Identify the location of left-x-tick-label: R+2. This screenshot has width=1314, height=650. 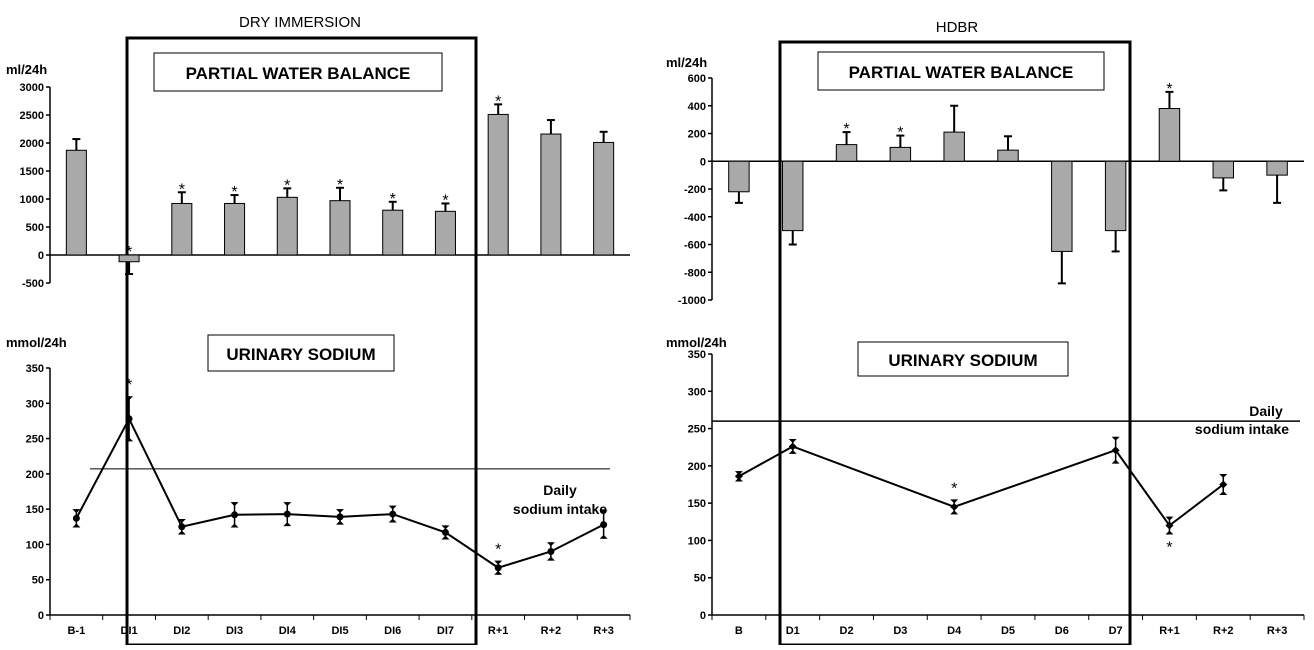
(551, 631).